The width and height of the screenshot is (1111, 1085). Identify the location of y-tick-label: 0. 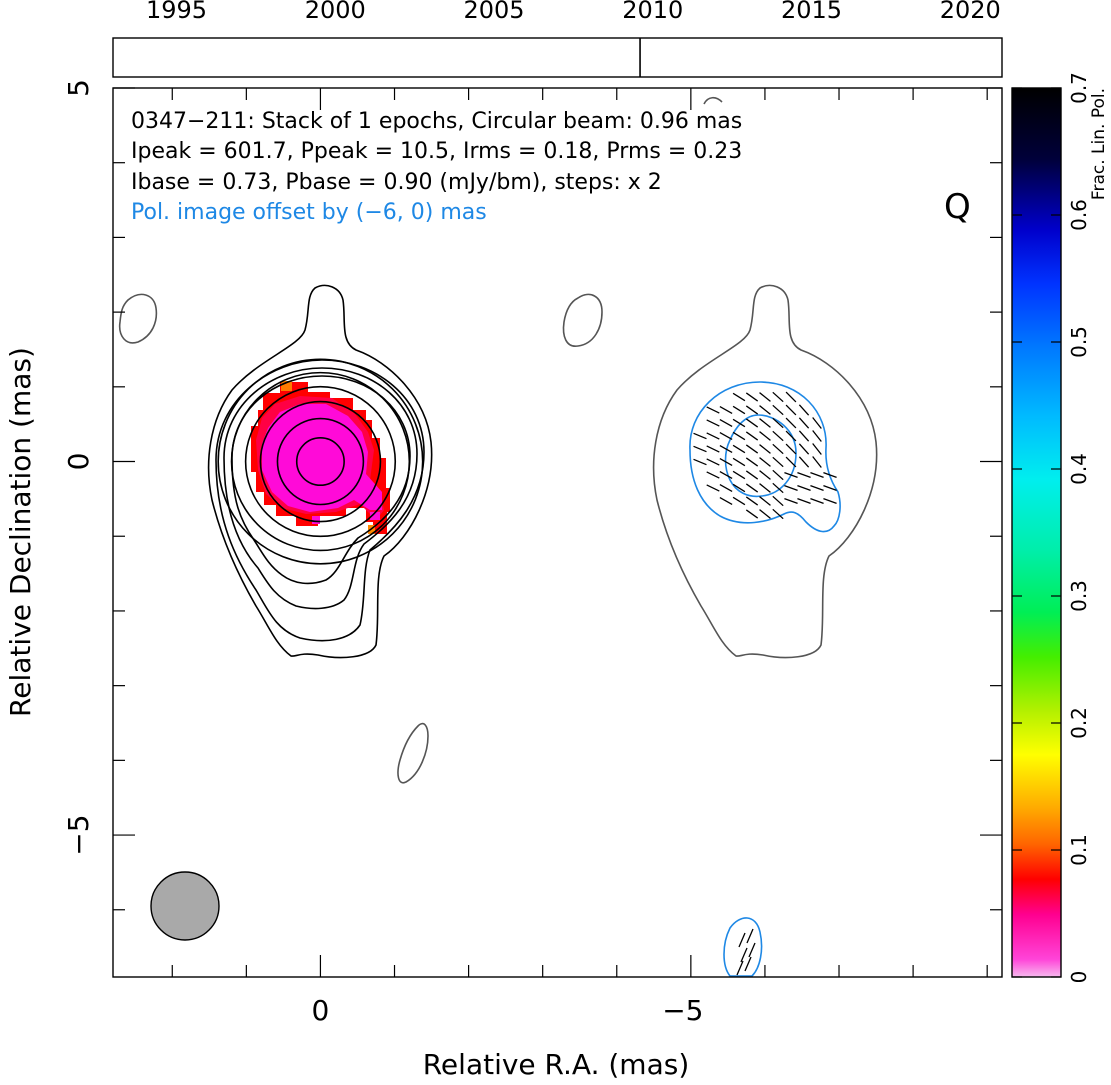
(78, 462).